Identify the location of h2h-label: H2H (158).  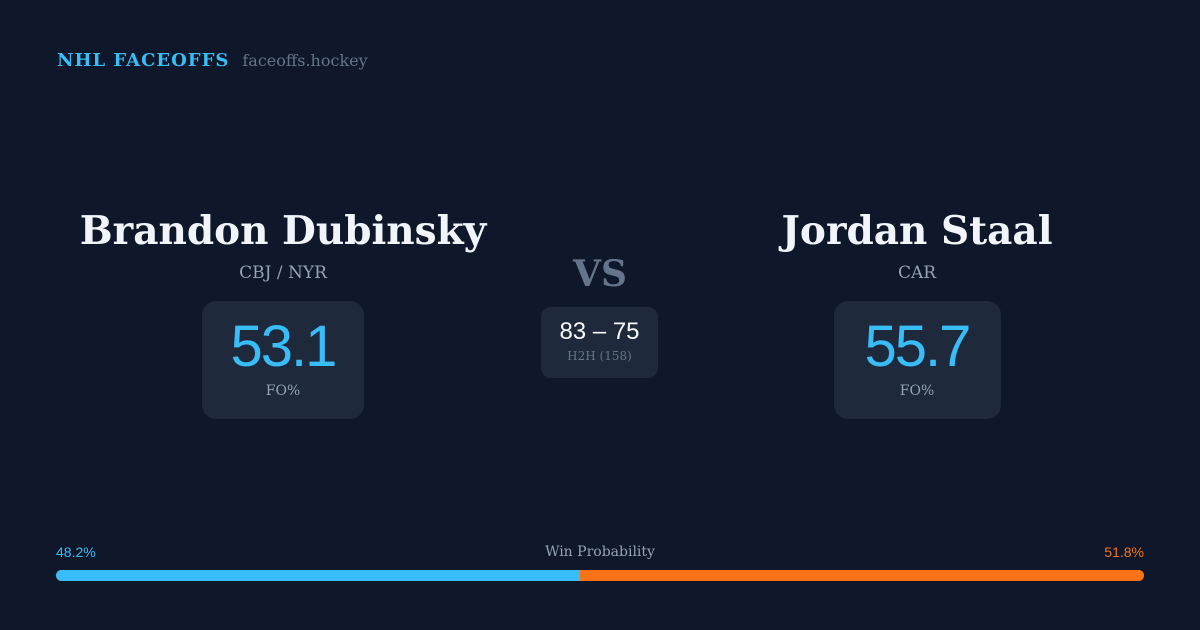
(599, 356).